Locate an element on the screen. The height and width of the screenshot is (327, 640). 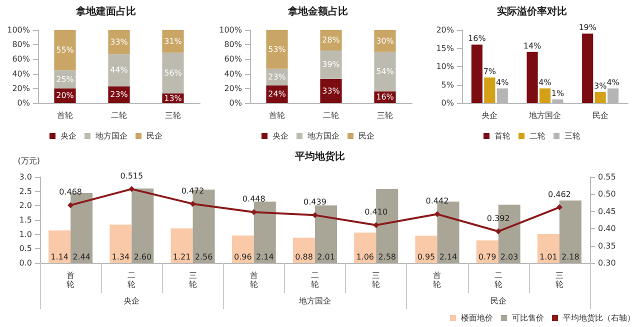
data-label: 2.58 is located at coordinates (387, 257).